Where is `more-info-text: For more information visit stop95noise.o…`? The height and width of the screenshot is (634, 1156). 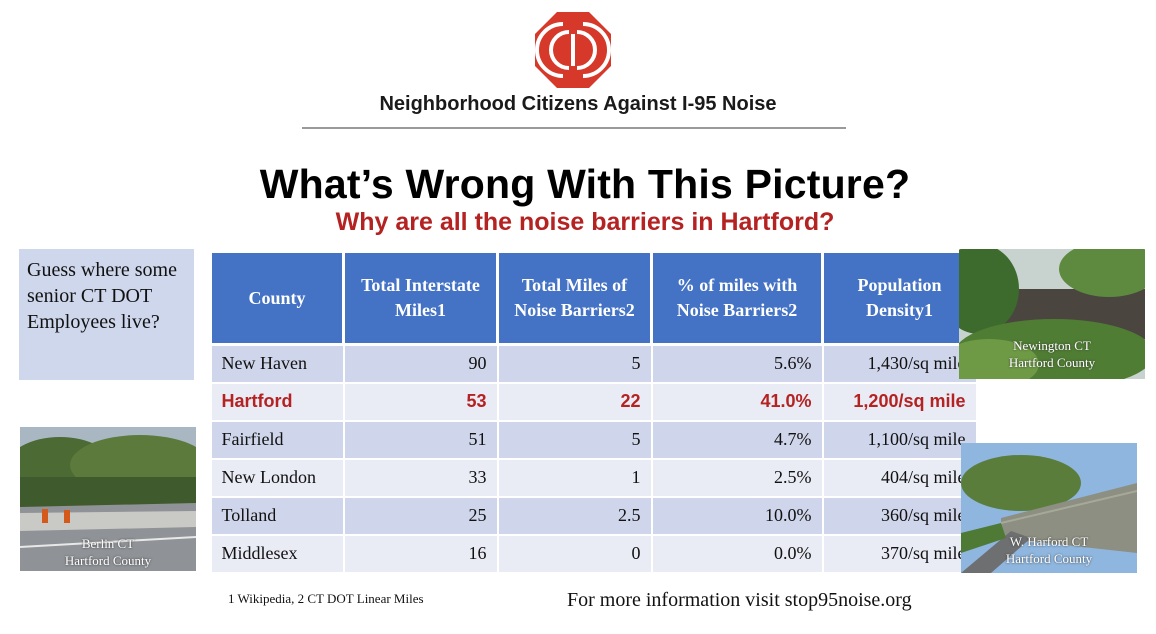 more-info-text: For more information visit stop95noise.o… is located at coordinates (739, 600).